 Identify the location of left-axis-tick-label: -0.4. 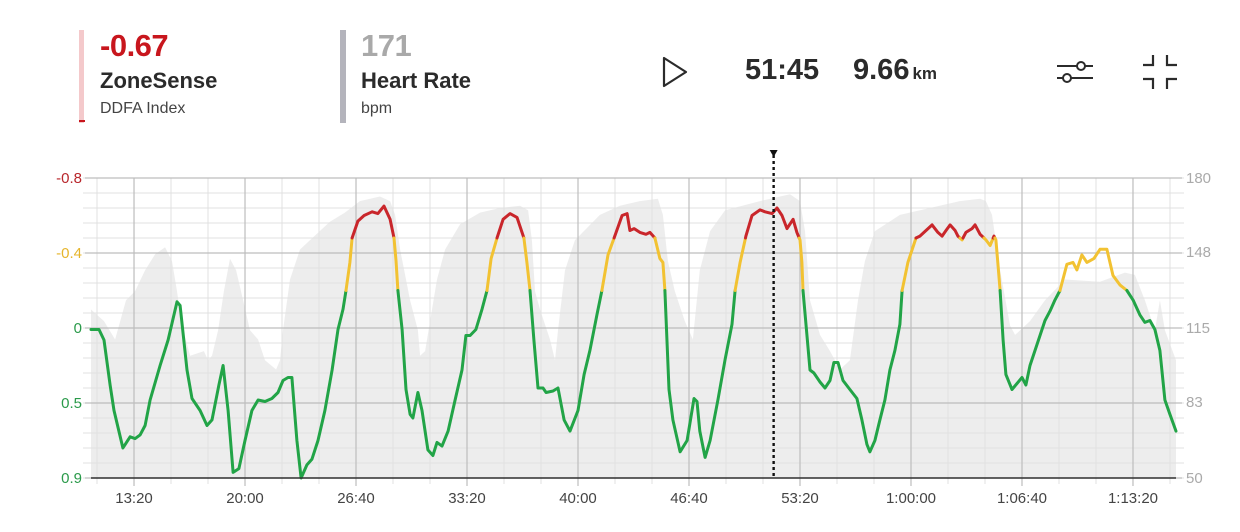
(69, 253).